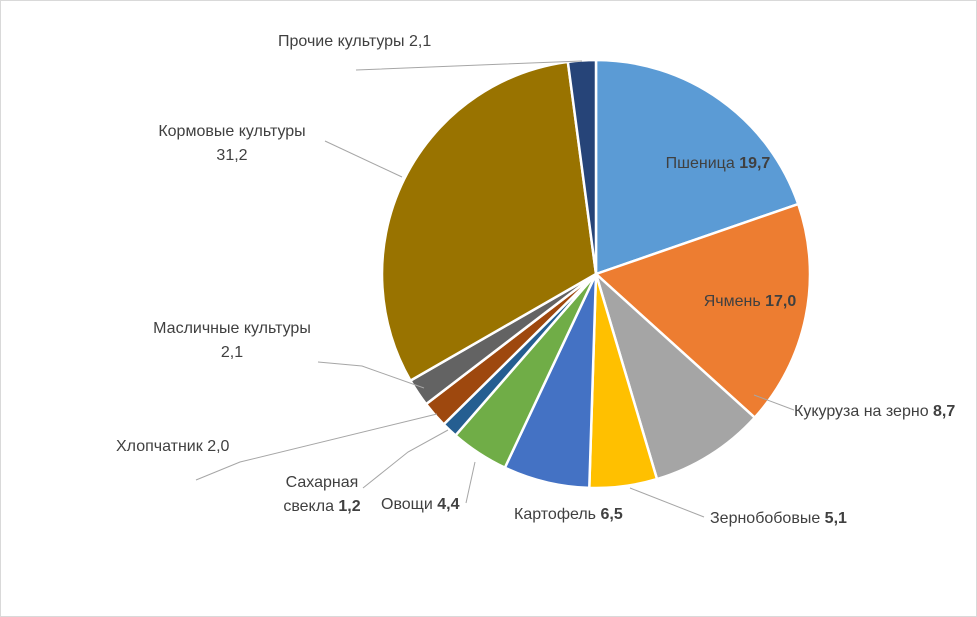  Describe the element at coordinates (420, 504) in the screenshot. I see `data-label-vegetables: Овощи 4,4` at that location.